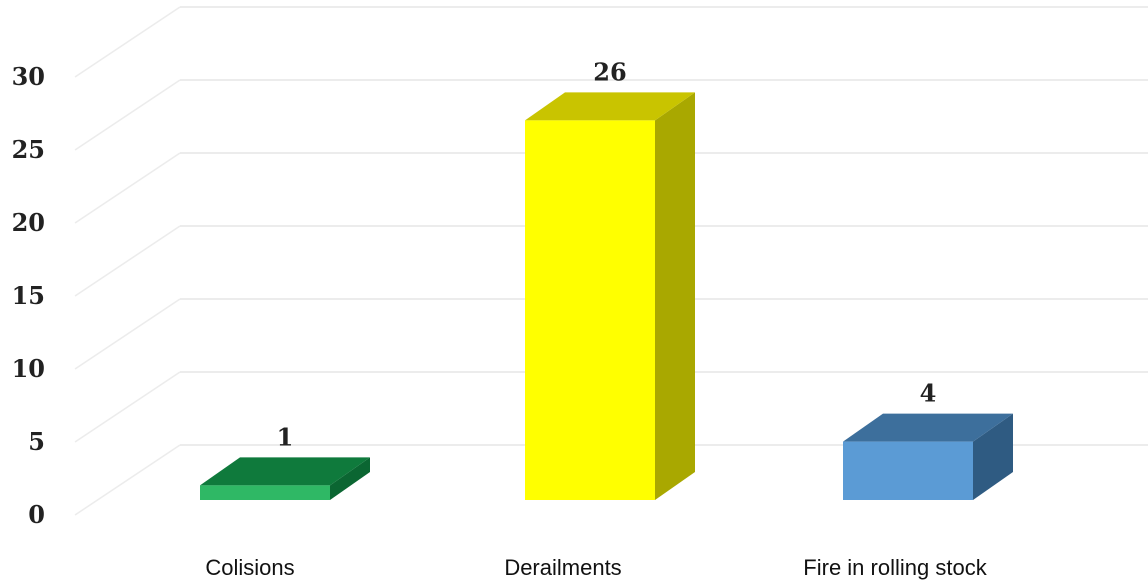  I want to click on y-tick-label: 15, so click(28, 295).